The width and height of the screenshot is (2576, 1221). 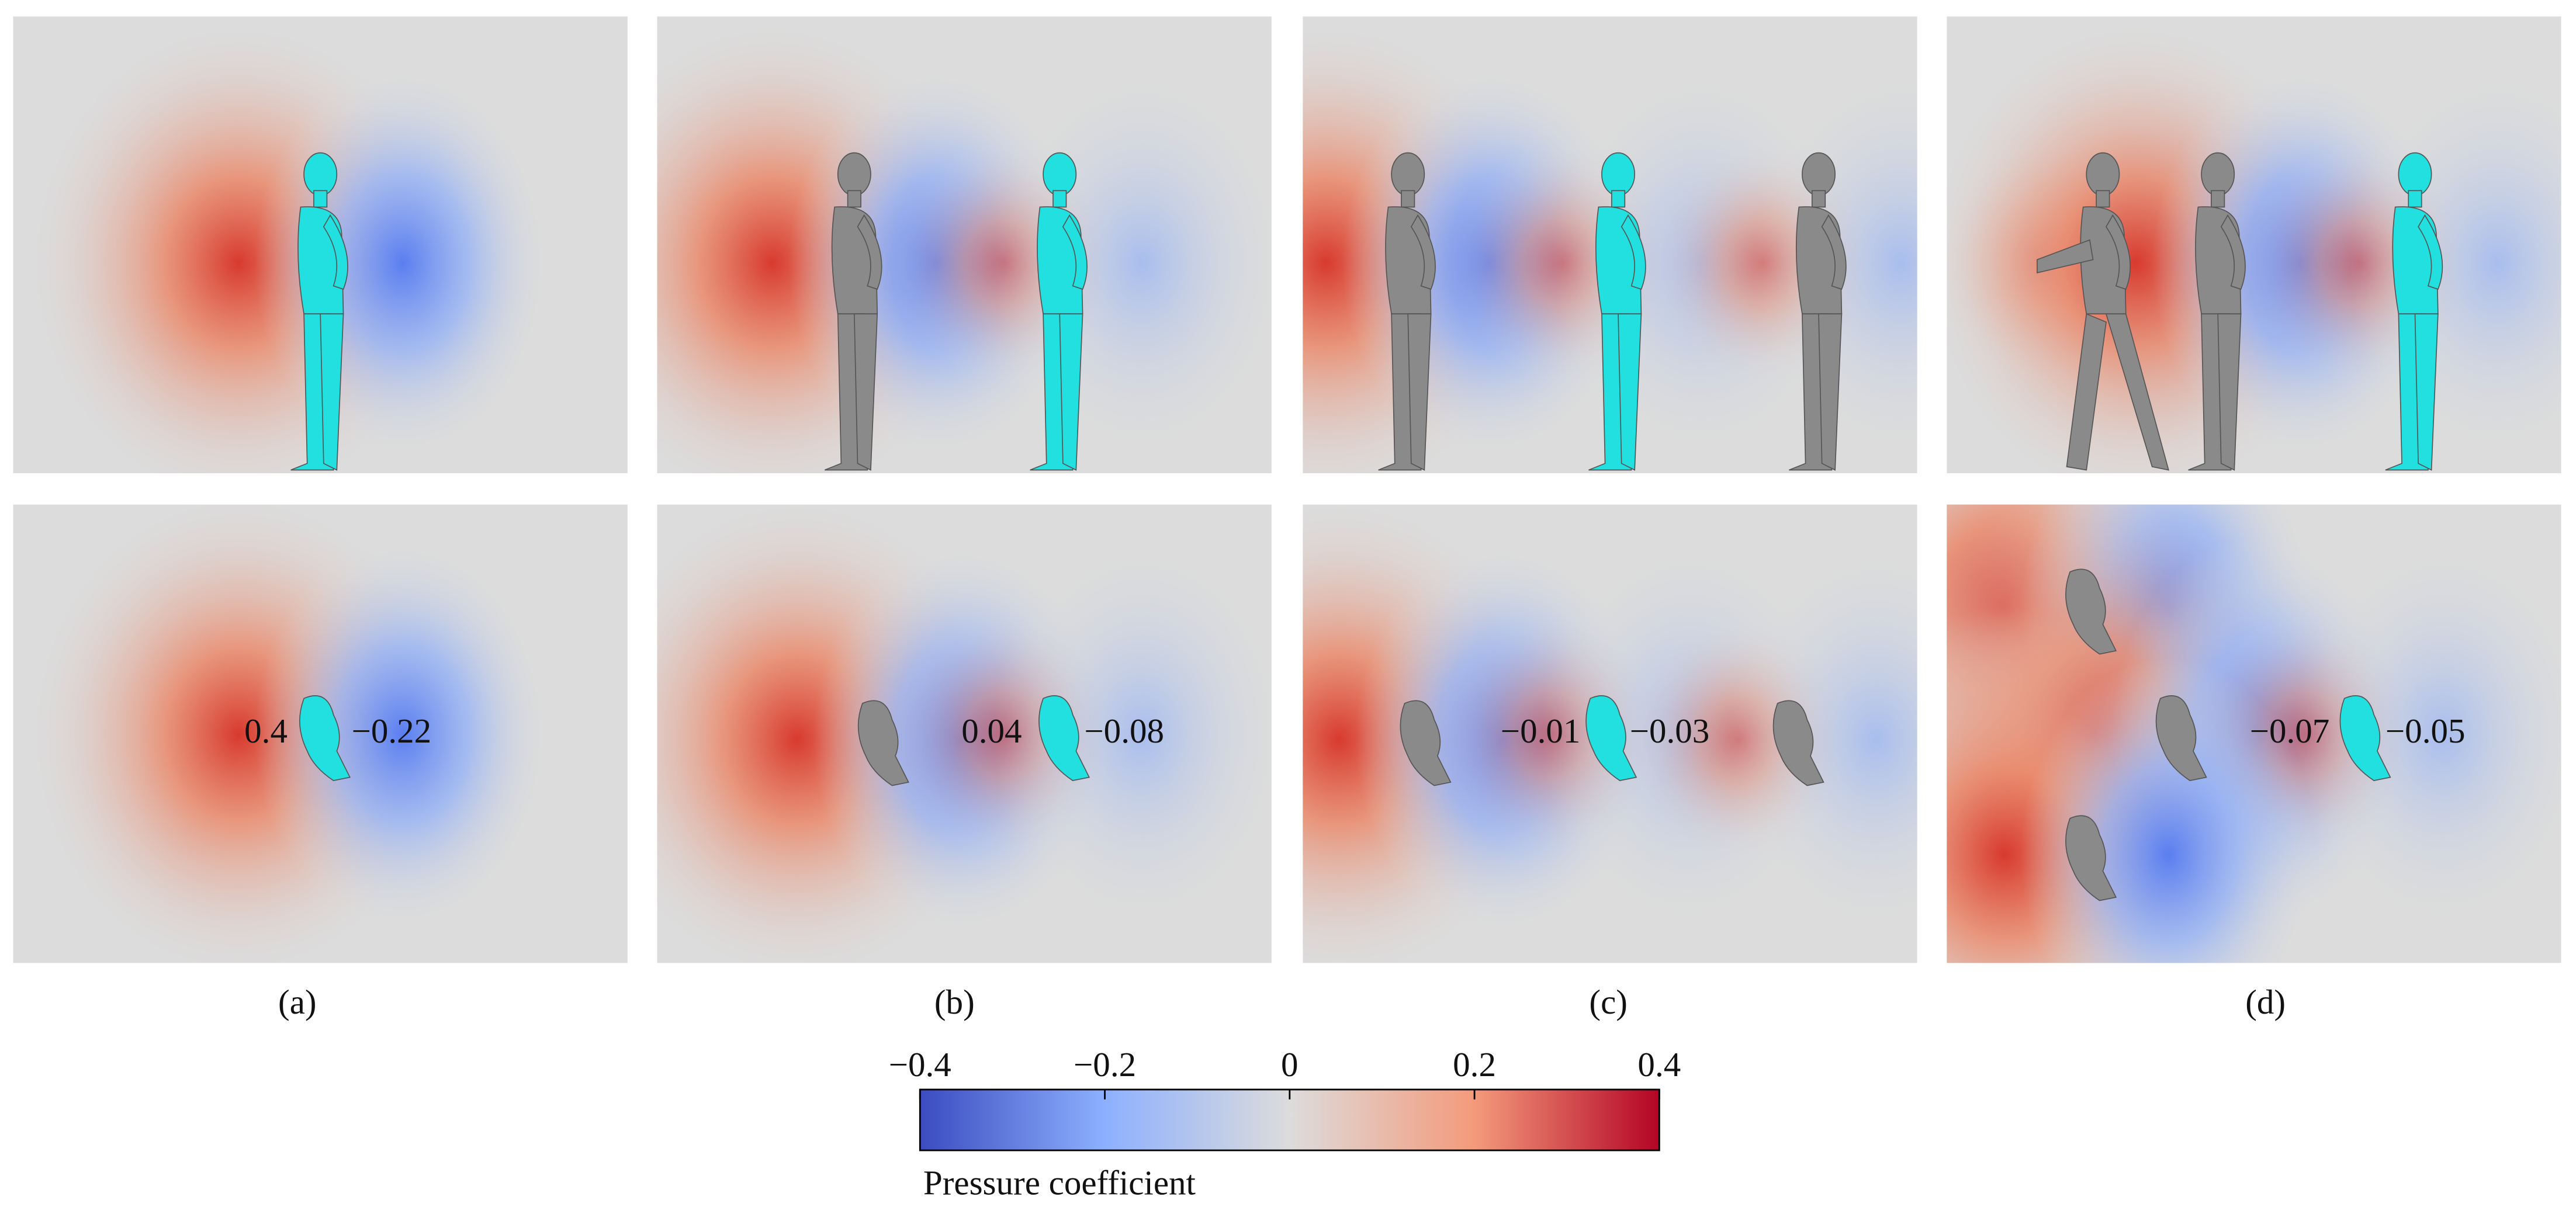 What do you see at coordinates (1541, 731) in the screenshot?
I see `annotation: −0.01` at bounding box center [1541, 731].